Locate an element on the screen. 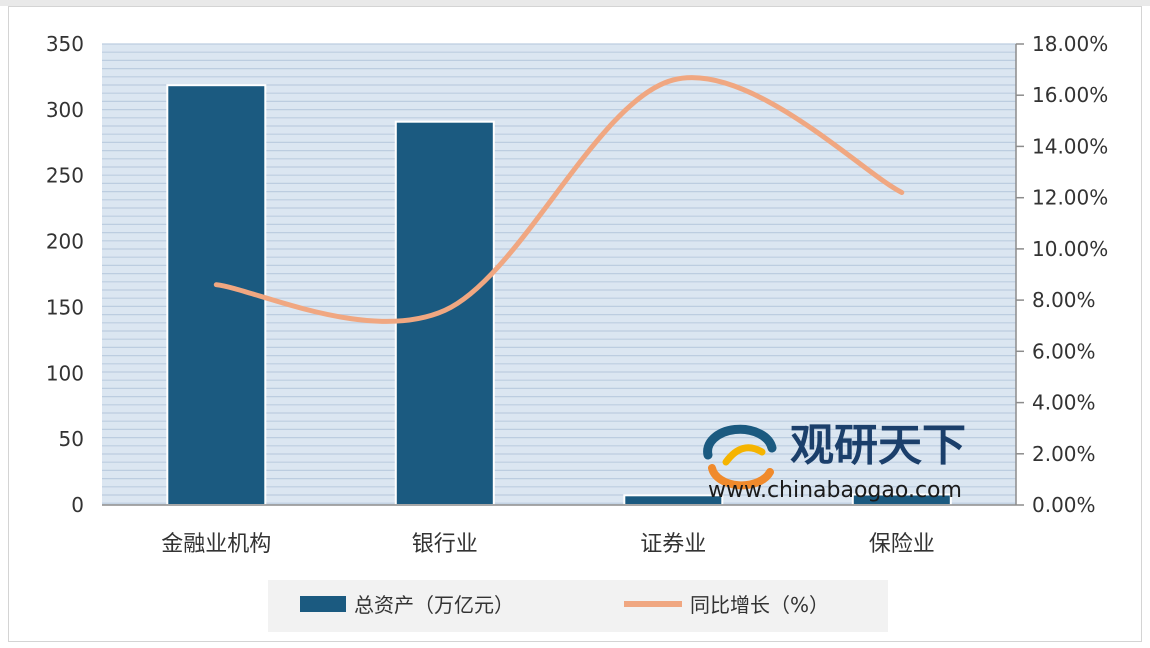 Image resolution: width=1150 pixels, height=648 pixels. watermark-logo-icon is located at coordinates (740, 457).